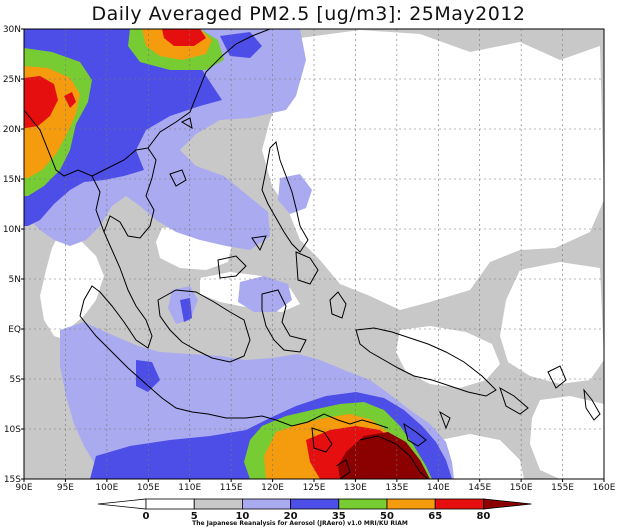 The image size is (617, 529). Describe the element at coordinates (194, 516) in the screenshot. I see `colorbar-label: 5` at that location.